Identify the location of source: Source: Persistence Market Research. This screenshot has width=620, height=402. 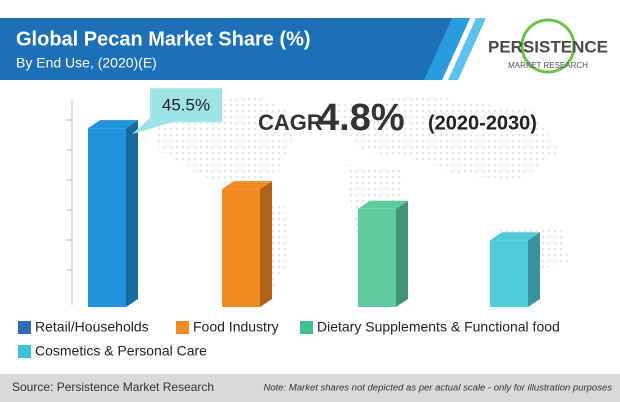
(113, 387).